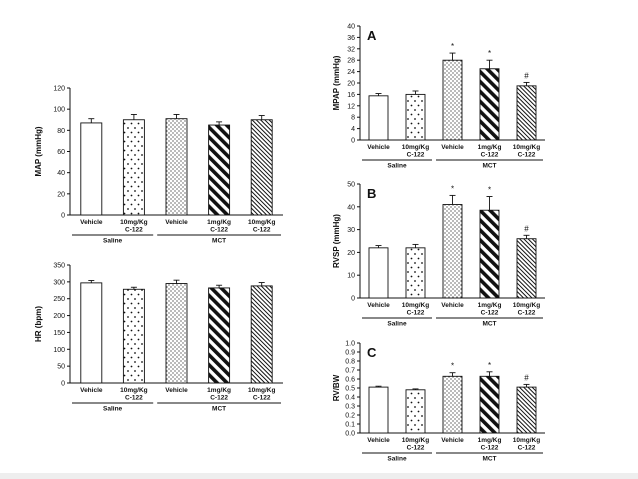  Describe the element at coordinates (353, 118) in the screenshot. I see `y-tick-label: 8` at that location.